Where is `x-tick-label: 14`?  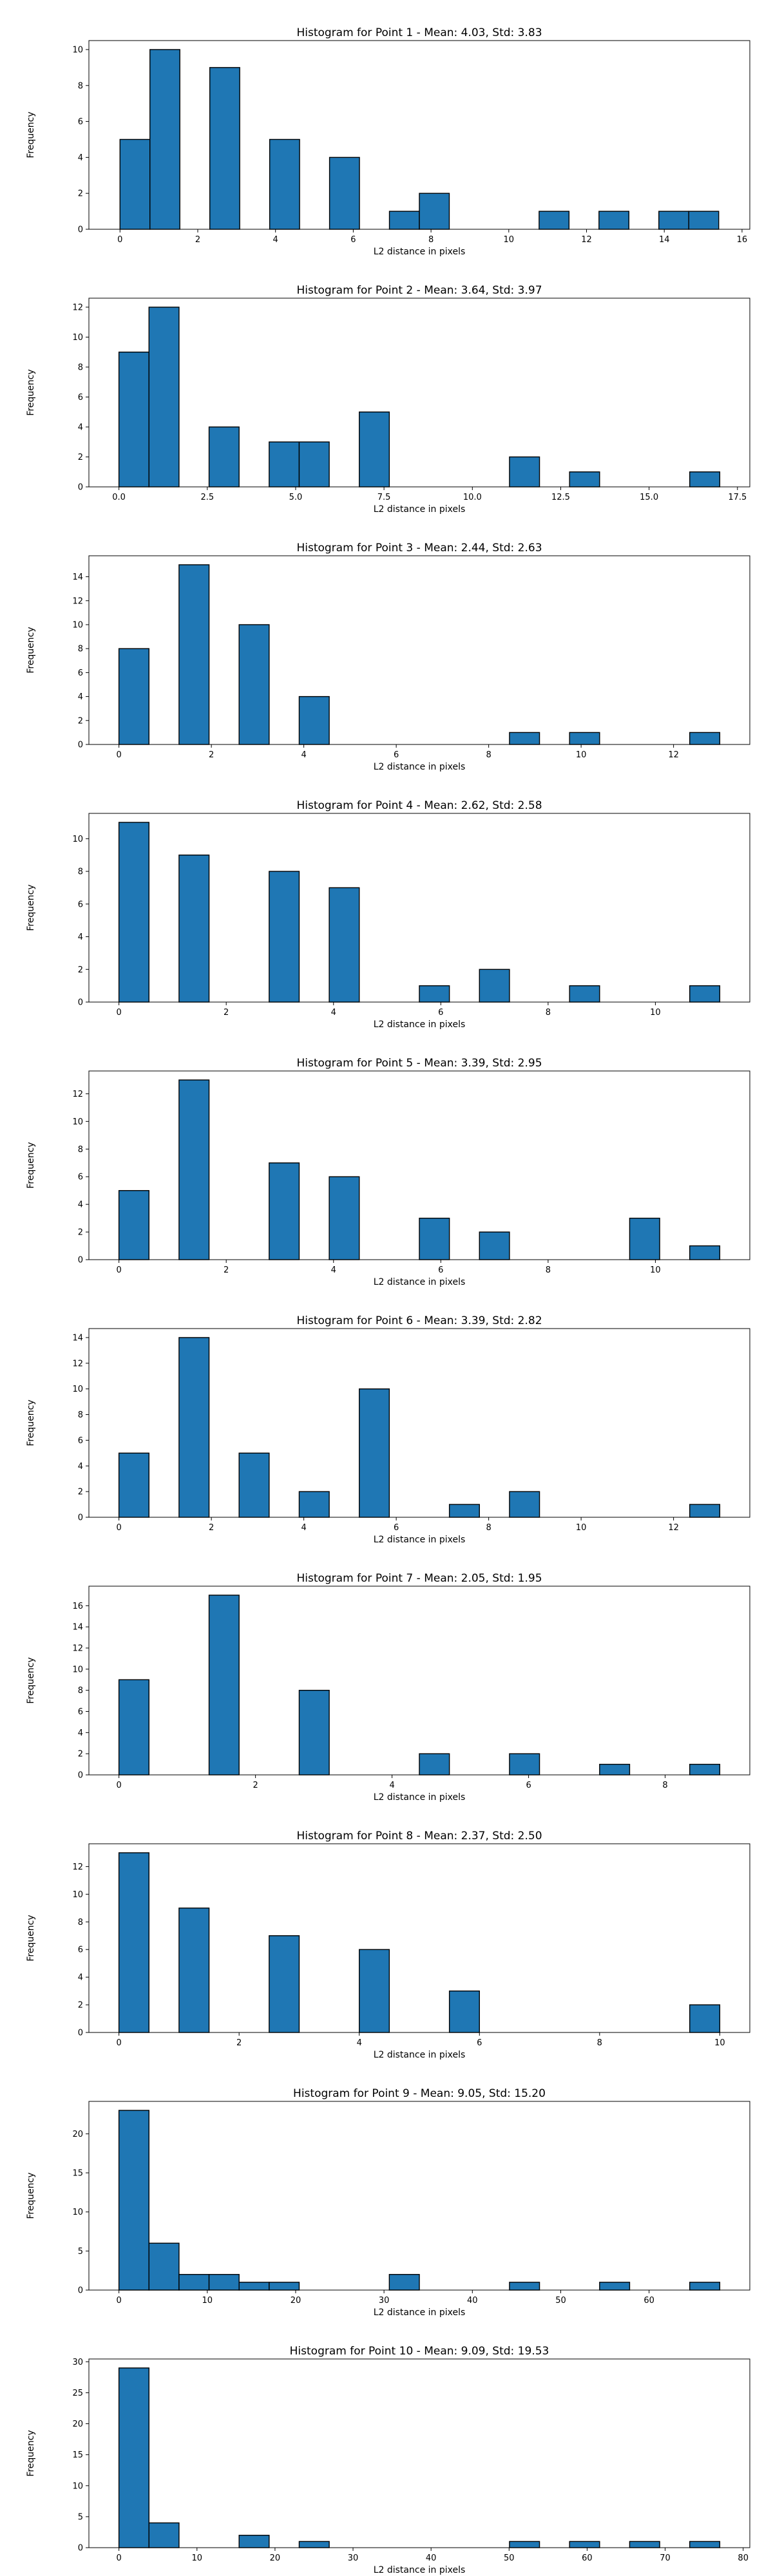
x-tick-label: 14 is located at coordinates (664, 240).